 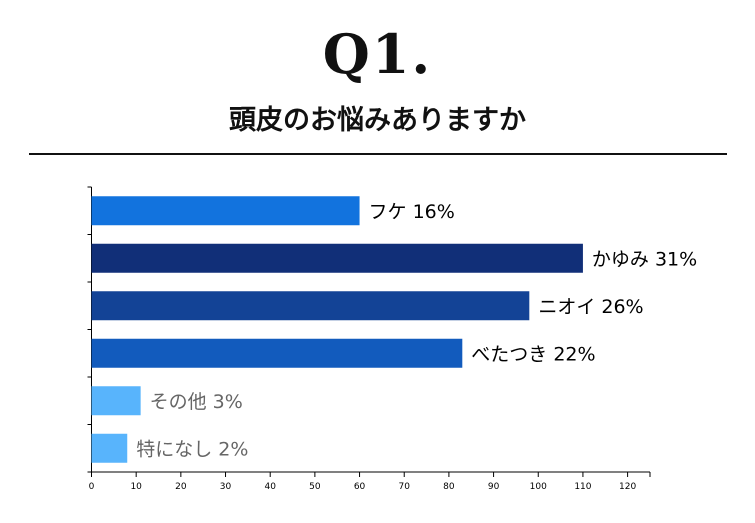 I want to click on divider, so click(x=378, y=154).